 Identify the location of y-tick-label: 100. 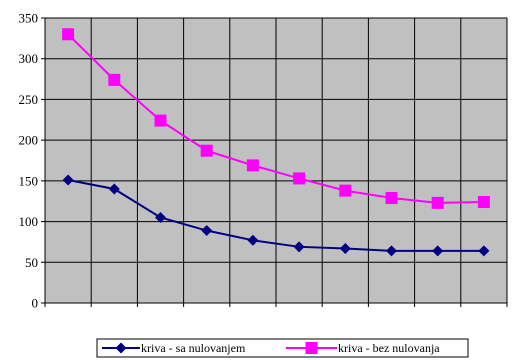
(29, 221).